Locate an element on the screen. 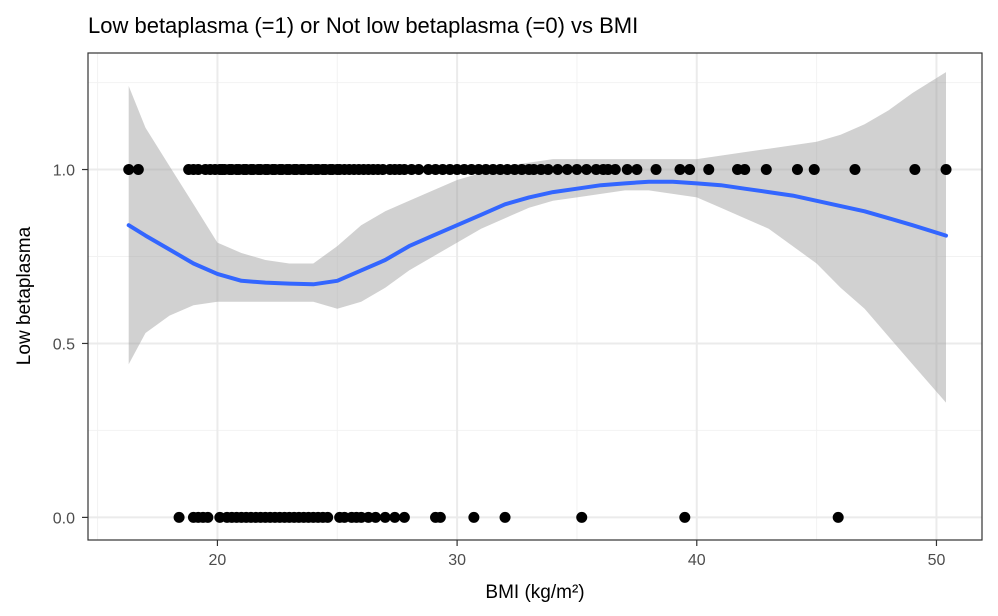  y-tick-label: 1.0 is located at coordinates (64, 171).